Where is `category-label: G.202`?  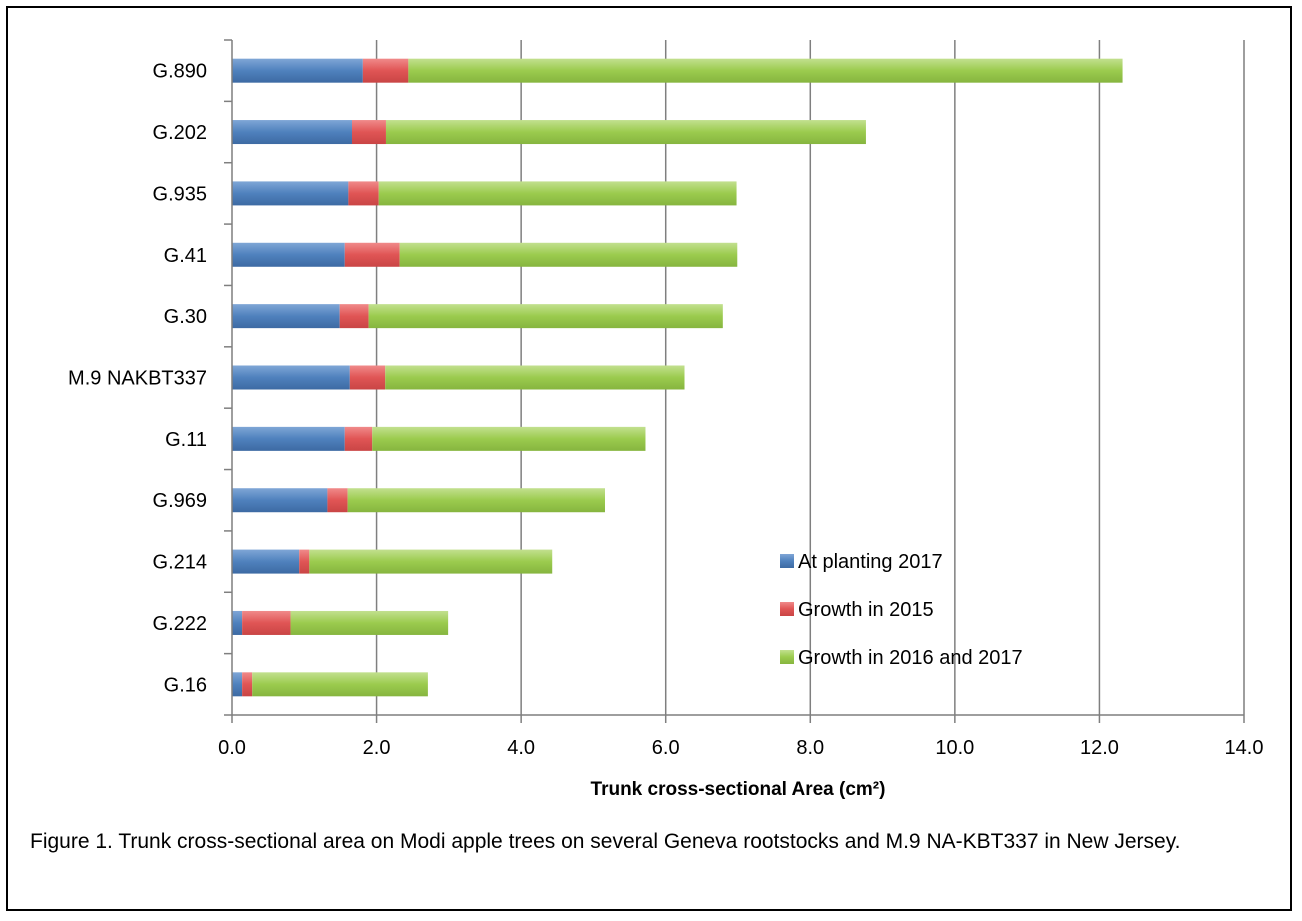 category-label: G.202 is located at coordinates (180, 133).